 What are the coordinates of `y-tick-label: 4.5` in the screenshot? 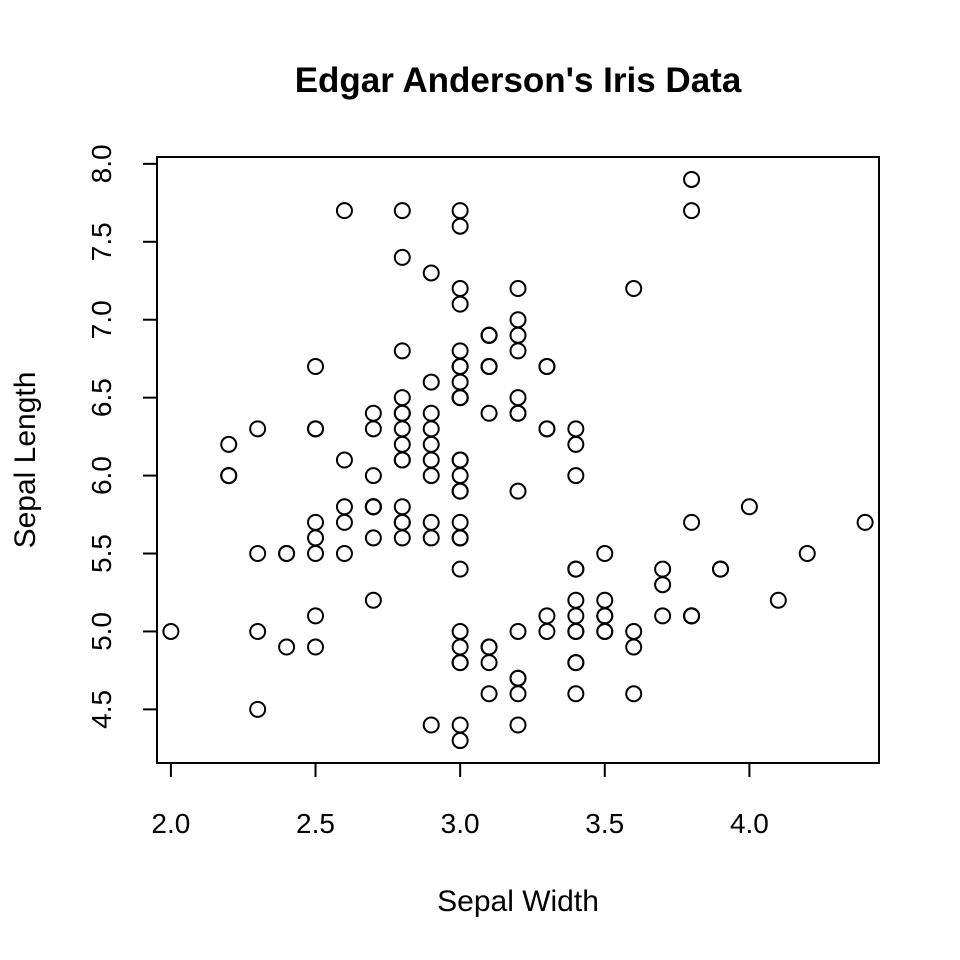 It's located at (101, 709).